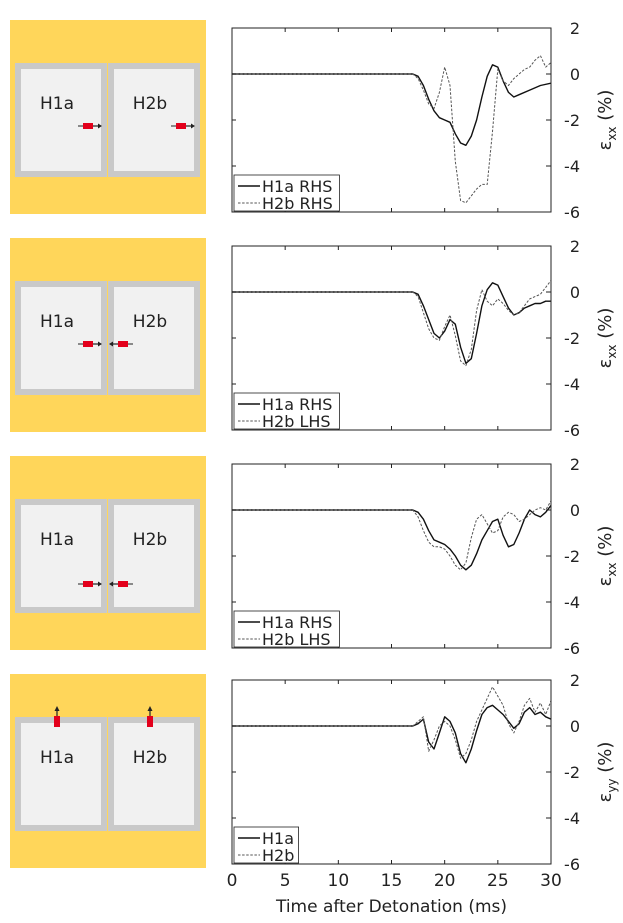  What do you see at coordinates (278, 838) in the screenshot?
I see `legend-label: H1a` at bounding box center [278, 838].